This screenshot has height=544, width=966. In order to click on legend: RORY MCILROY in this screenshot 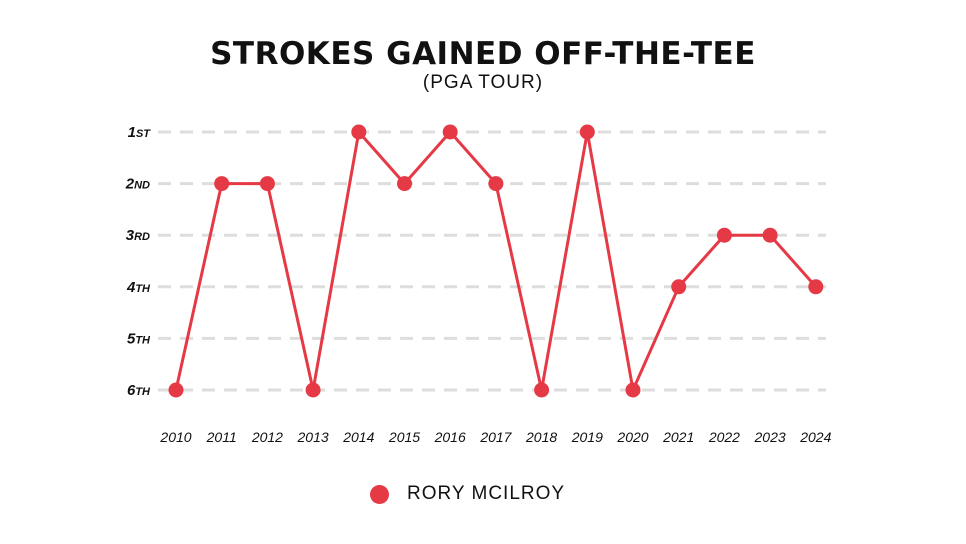, I will do `click(467, 494)`.